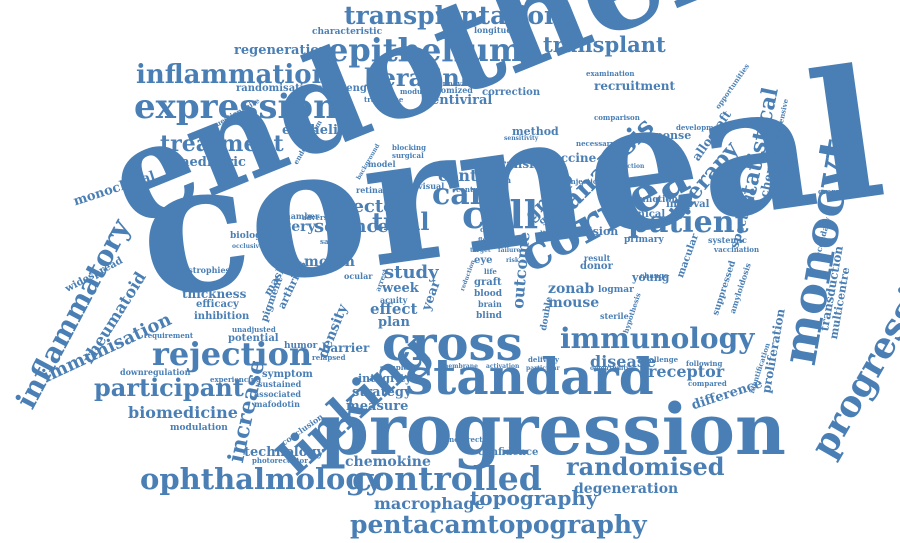 This screenshot has width=900, height=543. Describe the element at coordinates (547, 314) in the screenshot. I see `word-double: double` at that location.